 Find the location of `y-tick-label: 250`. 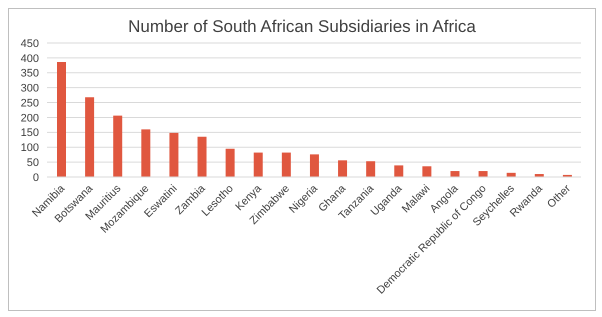

y-tick-label: 250 is located at coordinates (29, 103).